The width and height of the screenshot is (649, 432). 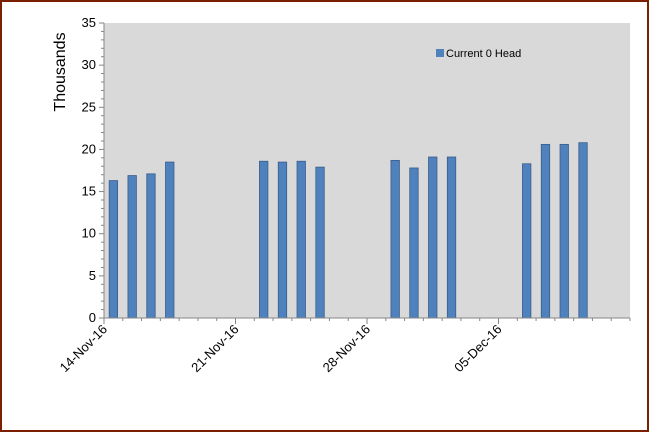 What do you see at coordinates (89, 191) in the screenshot?
I see `y-tick-label: 15` at bounding box center [89, 191].